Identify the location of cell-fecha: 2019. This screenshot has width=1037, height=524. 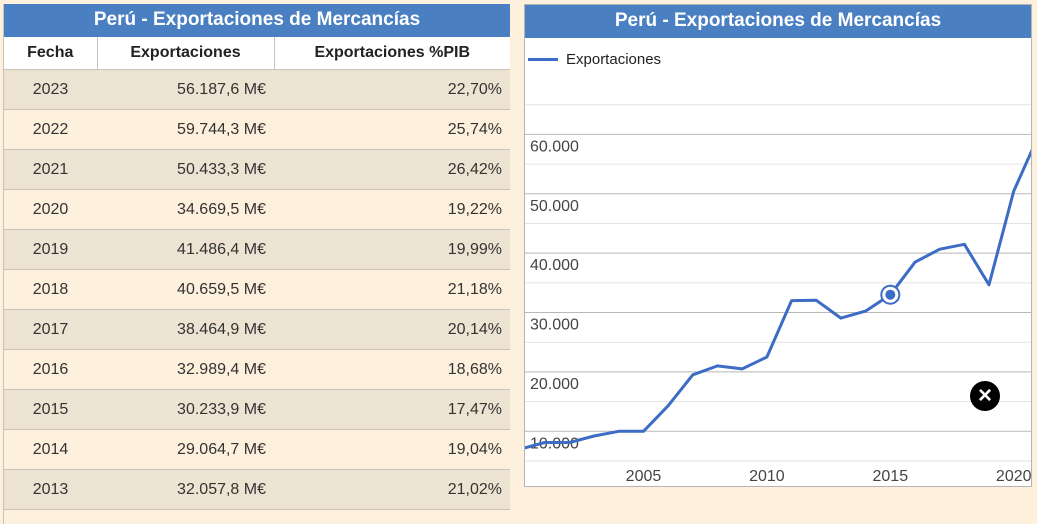
(50, 249).